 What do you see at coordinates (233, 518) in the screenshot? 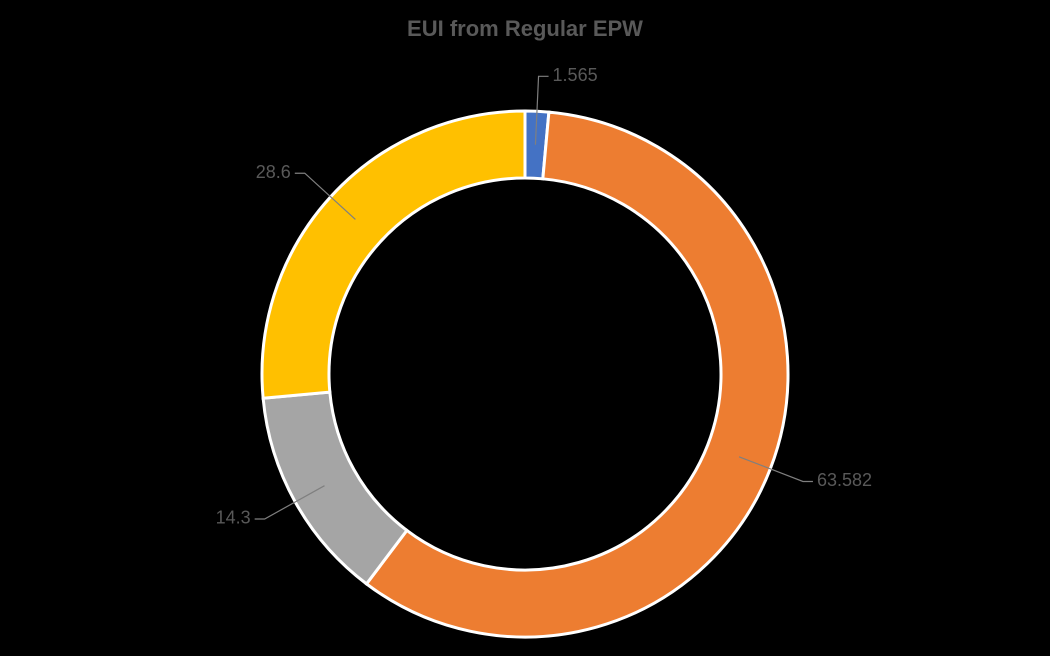
I see `data-label: 14.3` at bounding box center [233, 518].